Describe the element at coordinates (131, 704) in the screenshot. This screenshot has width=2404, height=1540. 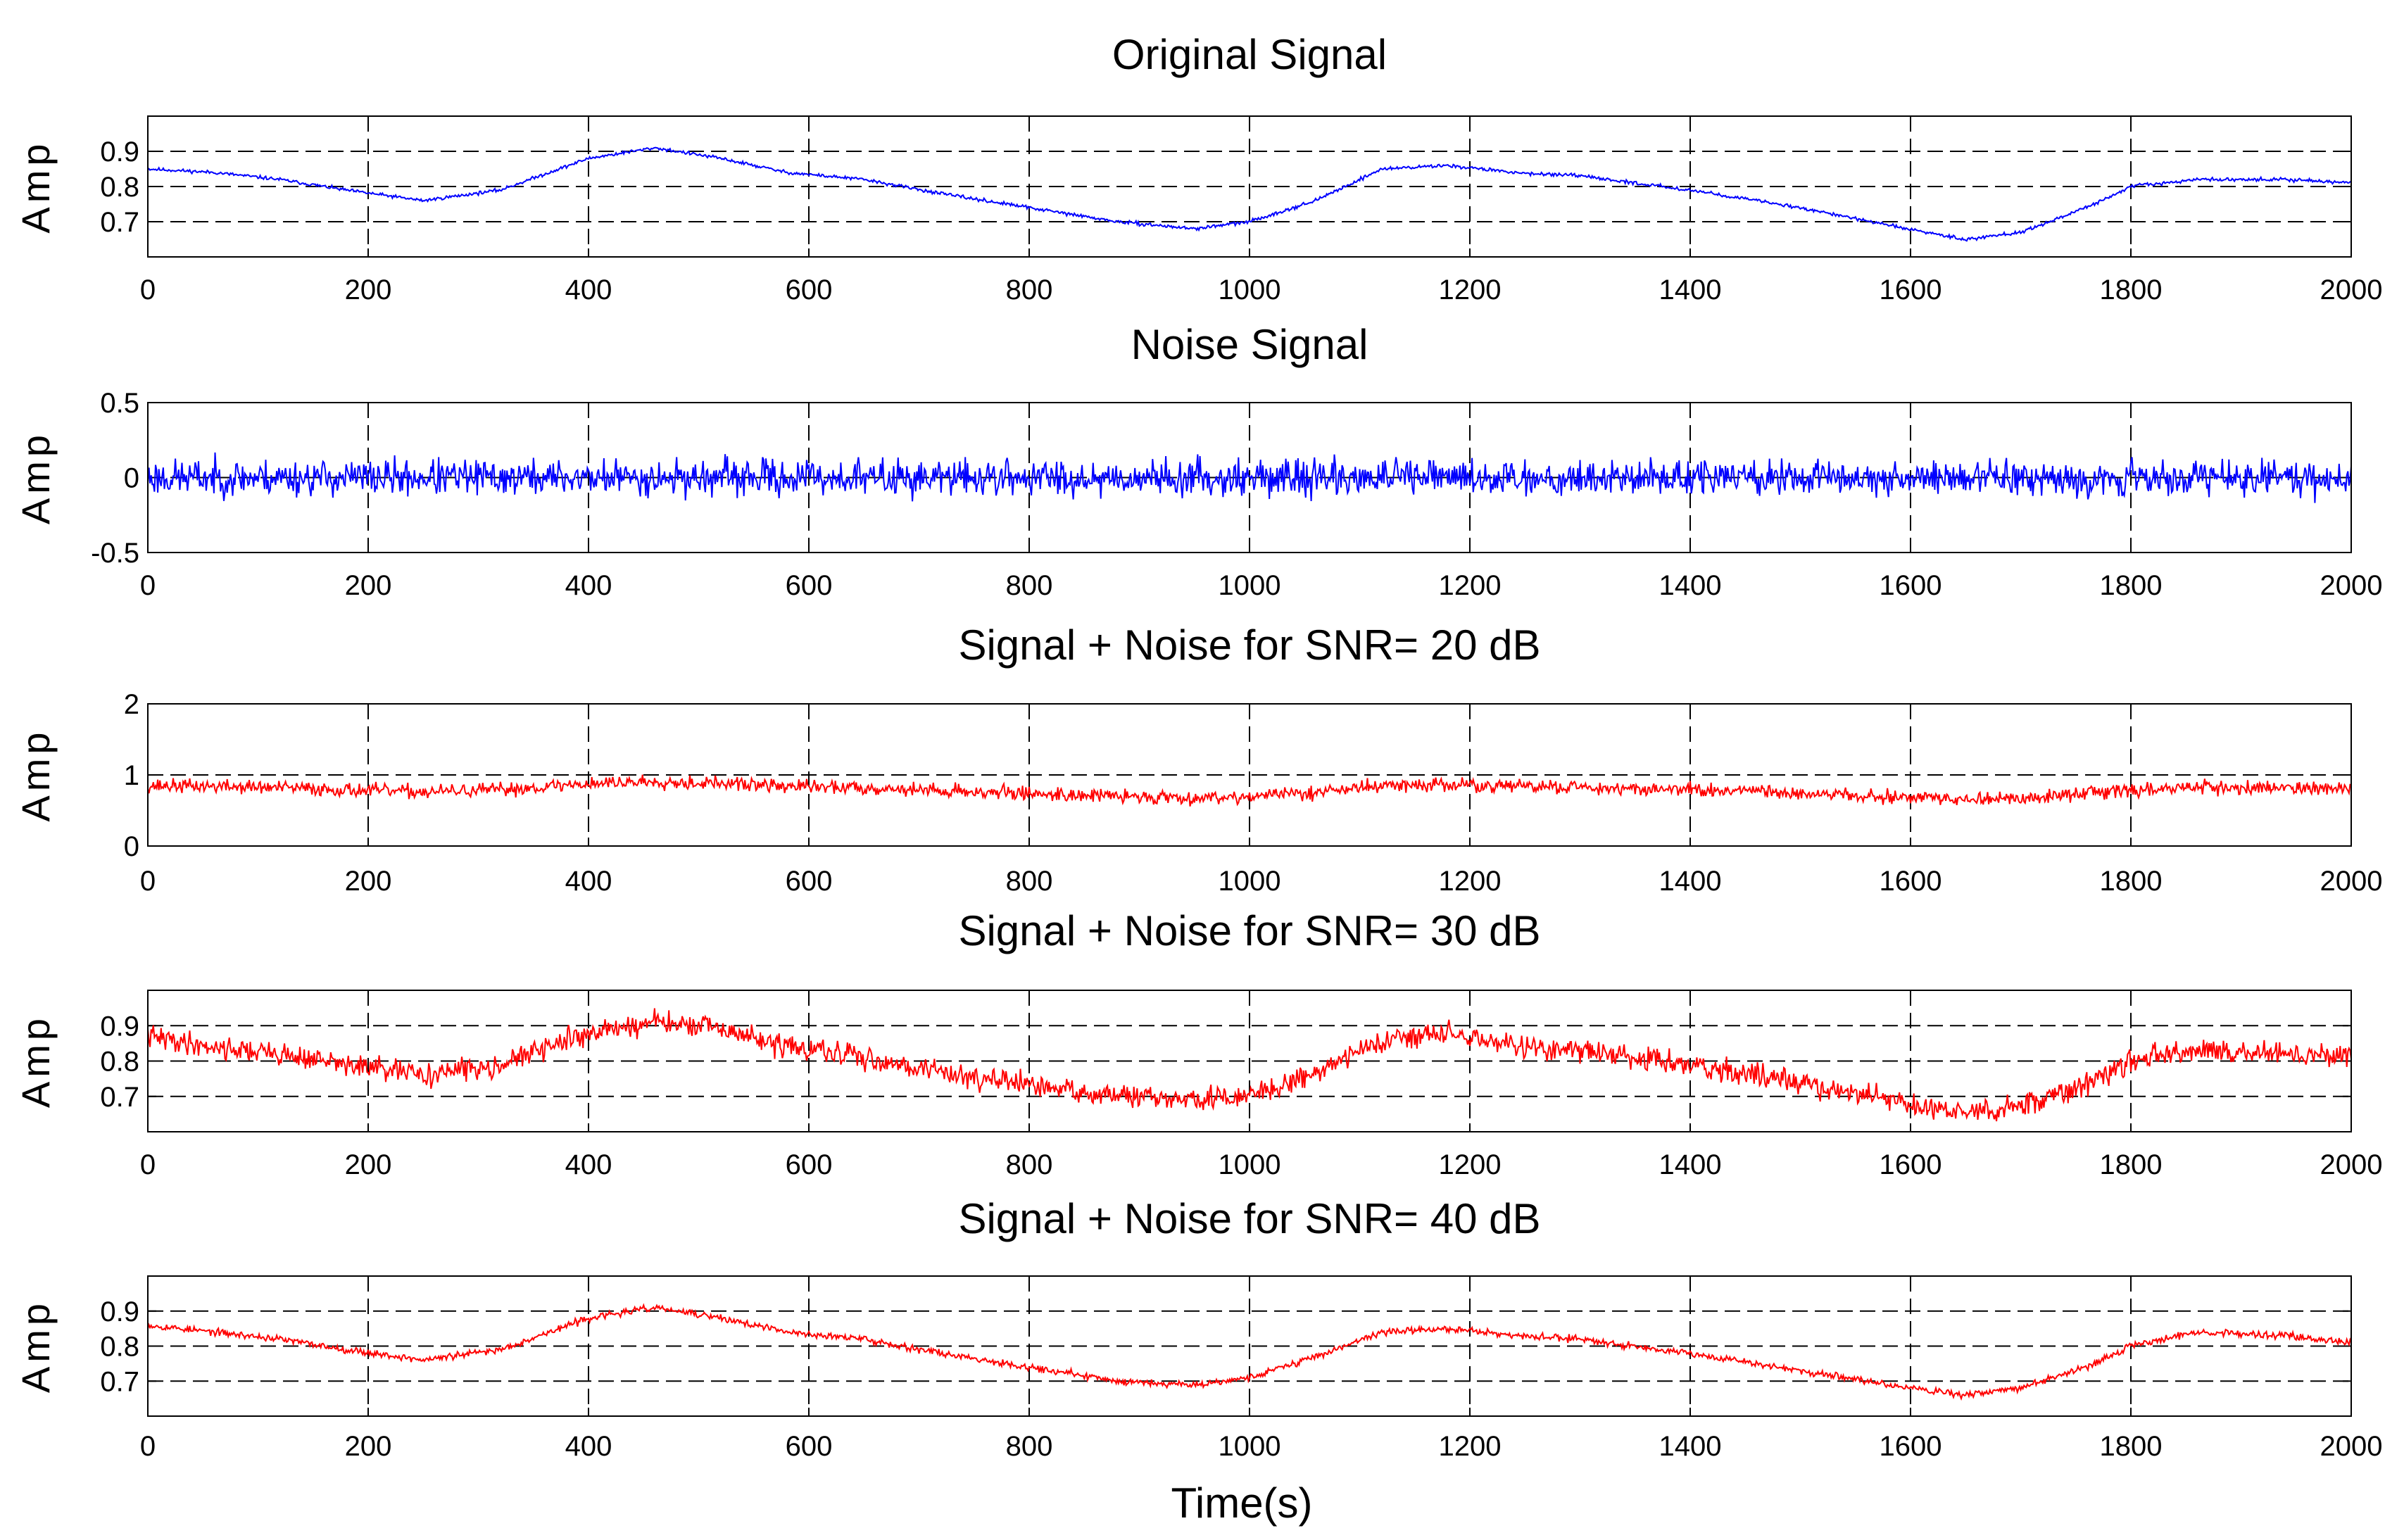
I see `y-tick-label: 2` at that location.